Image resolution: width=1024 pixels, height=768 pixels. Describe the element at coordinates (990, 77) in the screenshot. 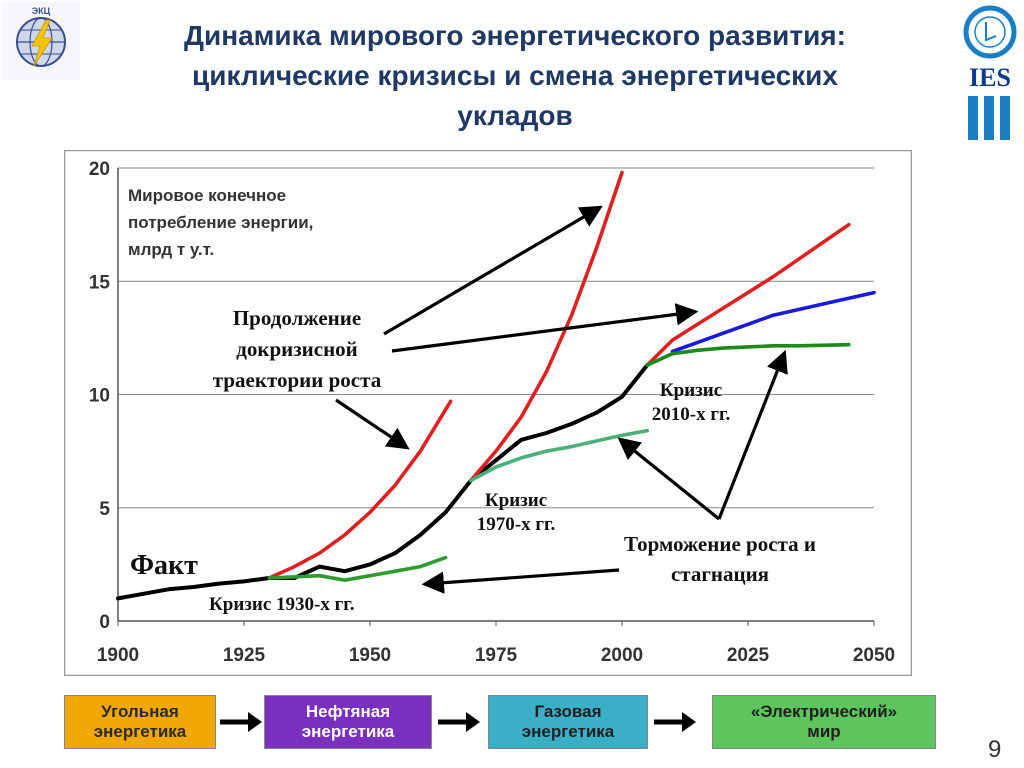

I see `ies-logo-text: IES` at that location.